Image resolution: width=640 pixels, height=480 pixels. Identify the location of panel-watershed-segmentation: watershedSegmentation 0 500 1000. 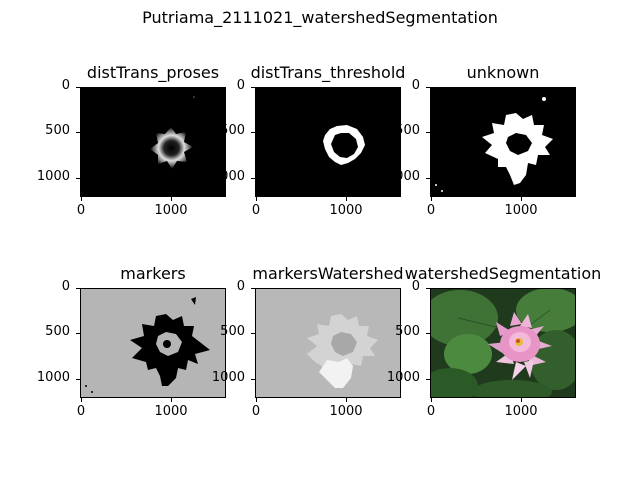
(494, 341).